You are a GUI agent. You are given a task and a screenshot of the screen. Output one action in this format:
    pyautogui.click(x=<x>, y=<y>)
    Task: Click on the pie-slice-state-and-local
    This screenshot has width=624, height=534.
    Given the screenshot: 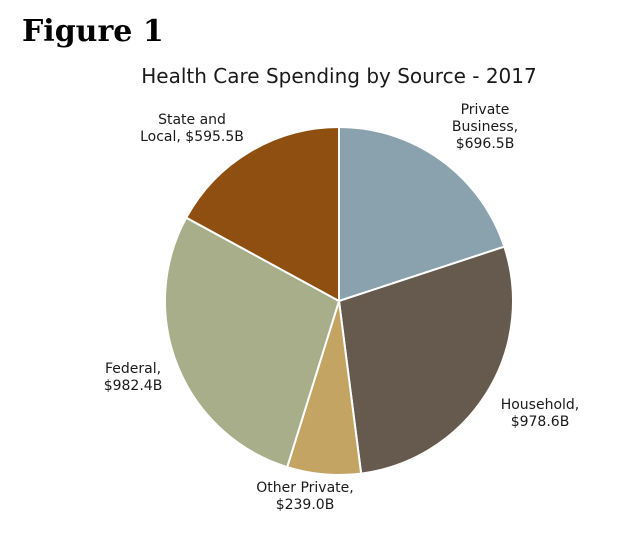 What is the action you would take?
    pyautogui.click(x=262, y=214)
    